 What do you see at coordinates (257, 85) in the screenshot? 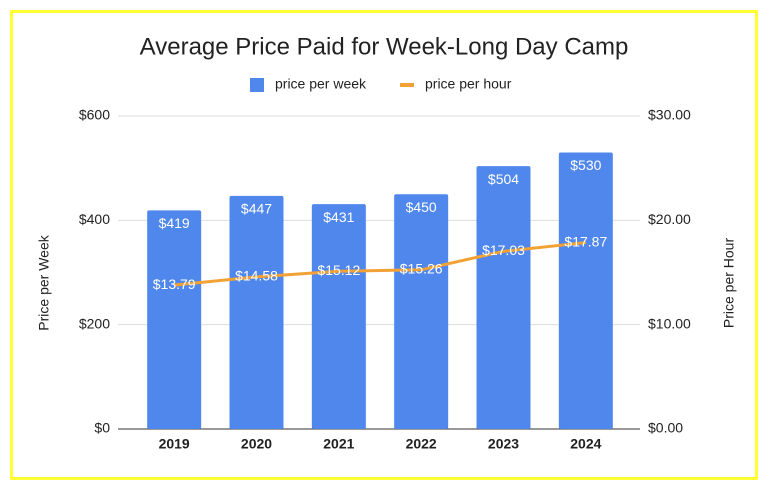
I see `legend-swatch` at bounding box center [257, 85].